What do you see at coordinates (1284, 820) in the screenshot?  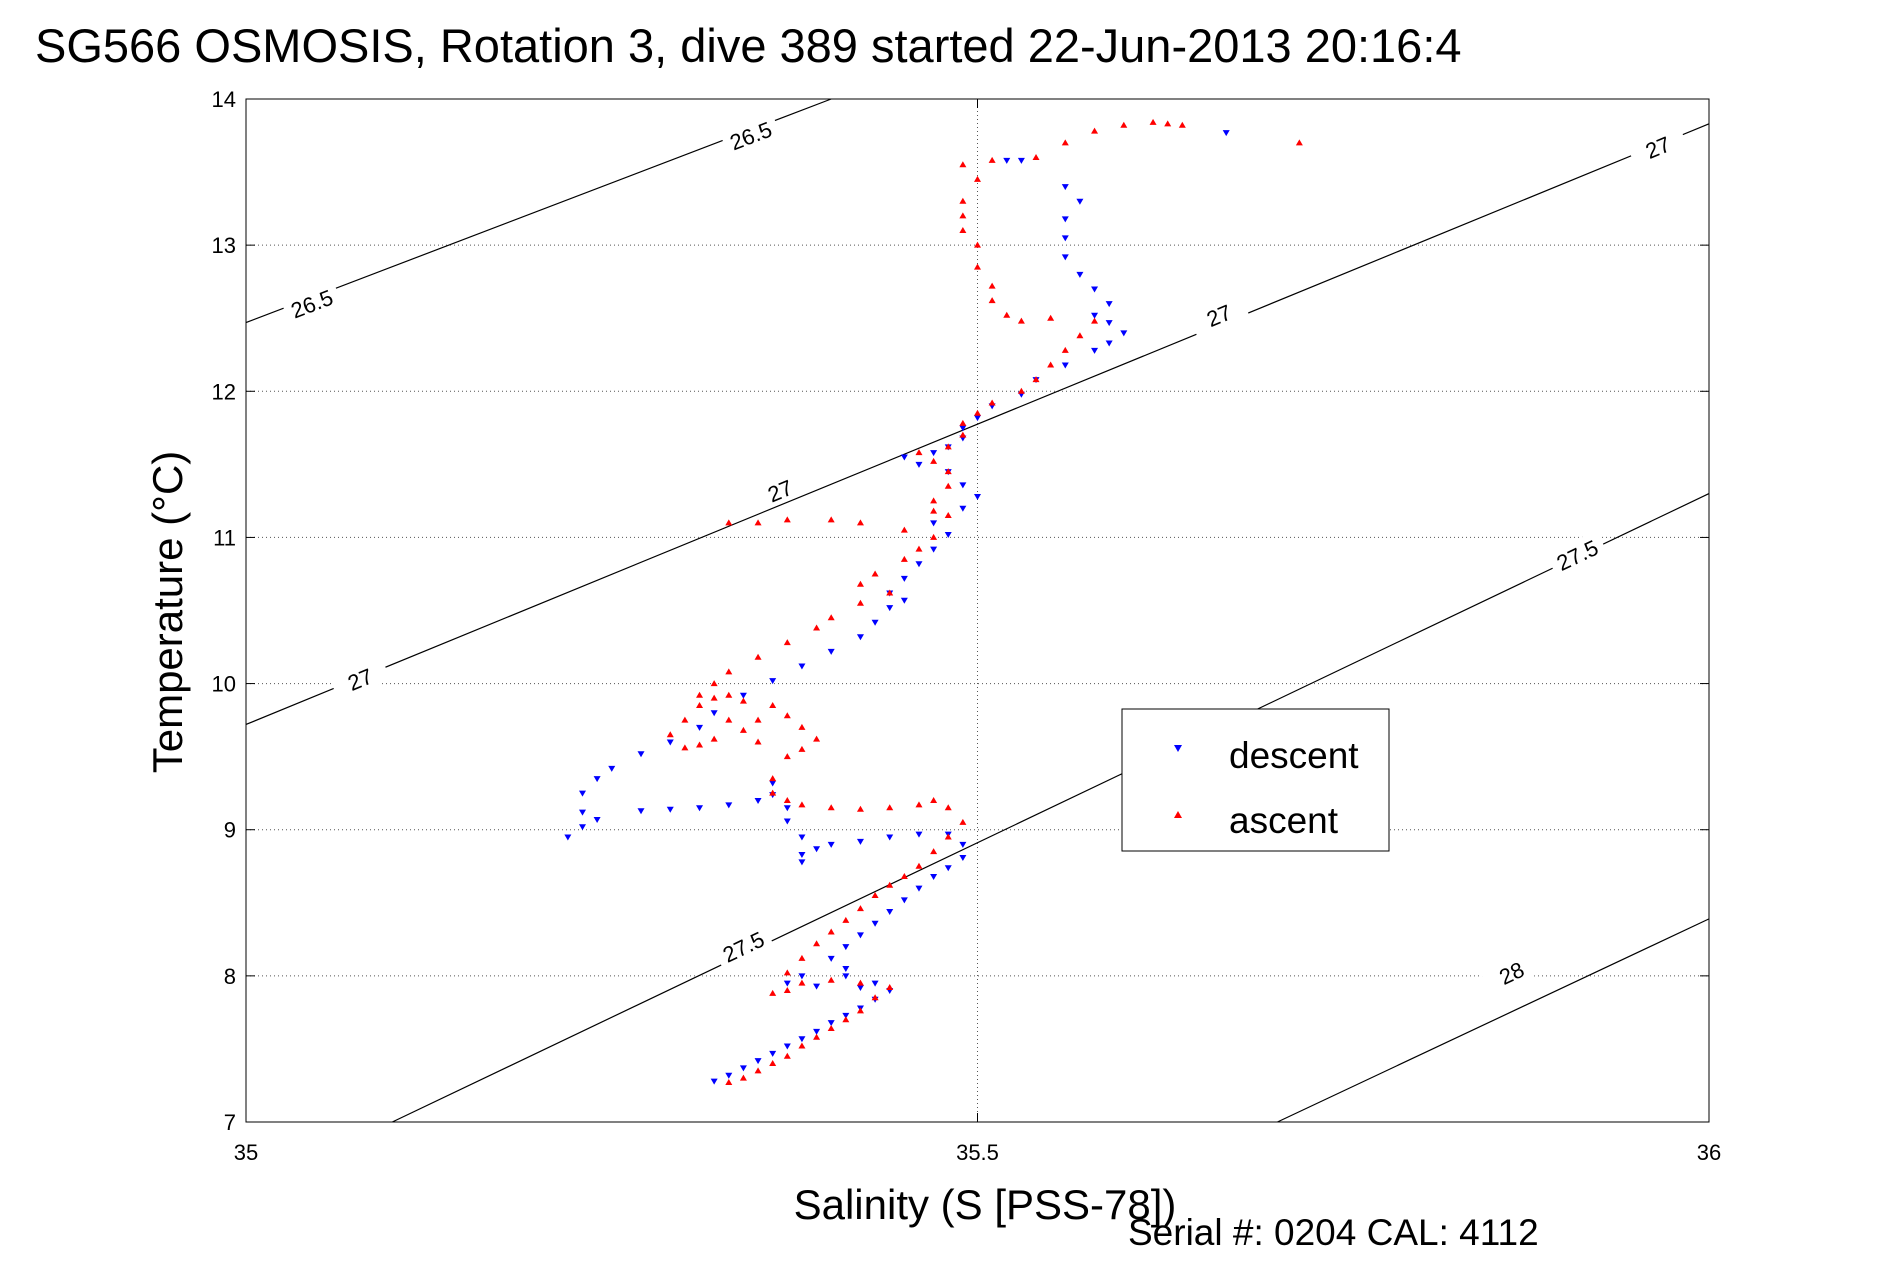 I see `legend-label-ascent: ascent` at bounding box center [1284, 820].